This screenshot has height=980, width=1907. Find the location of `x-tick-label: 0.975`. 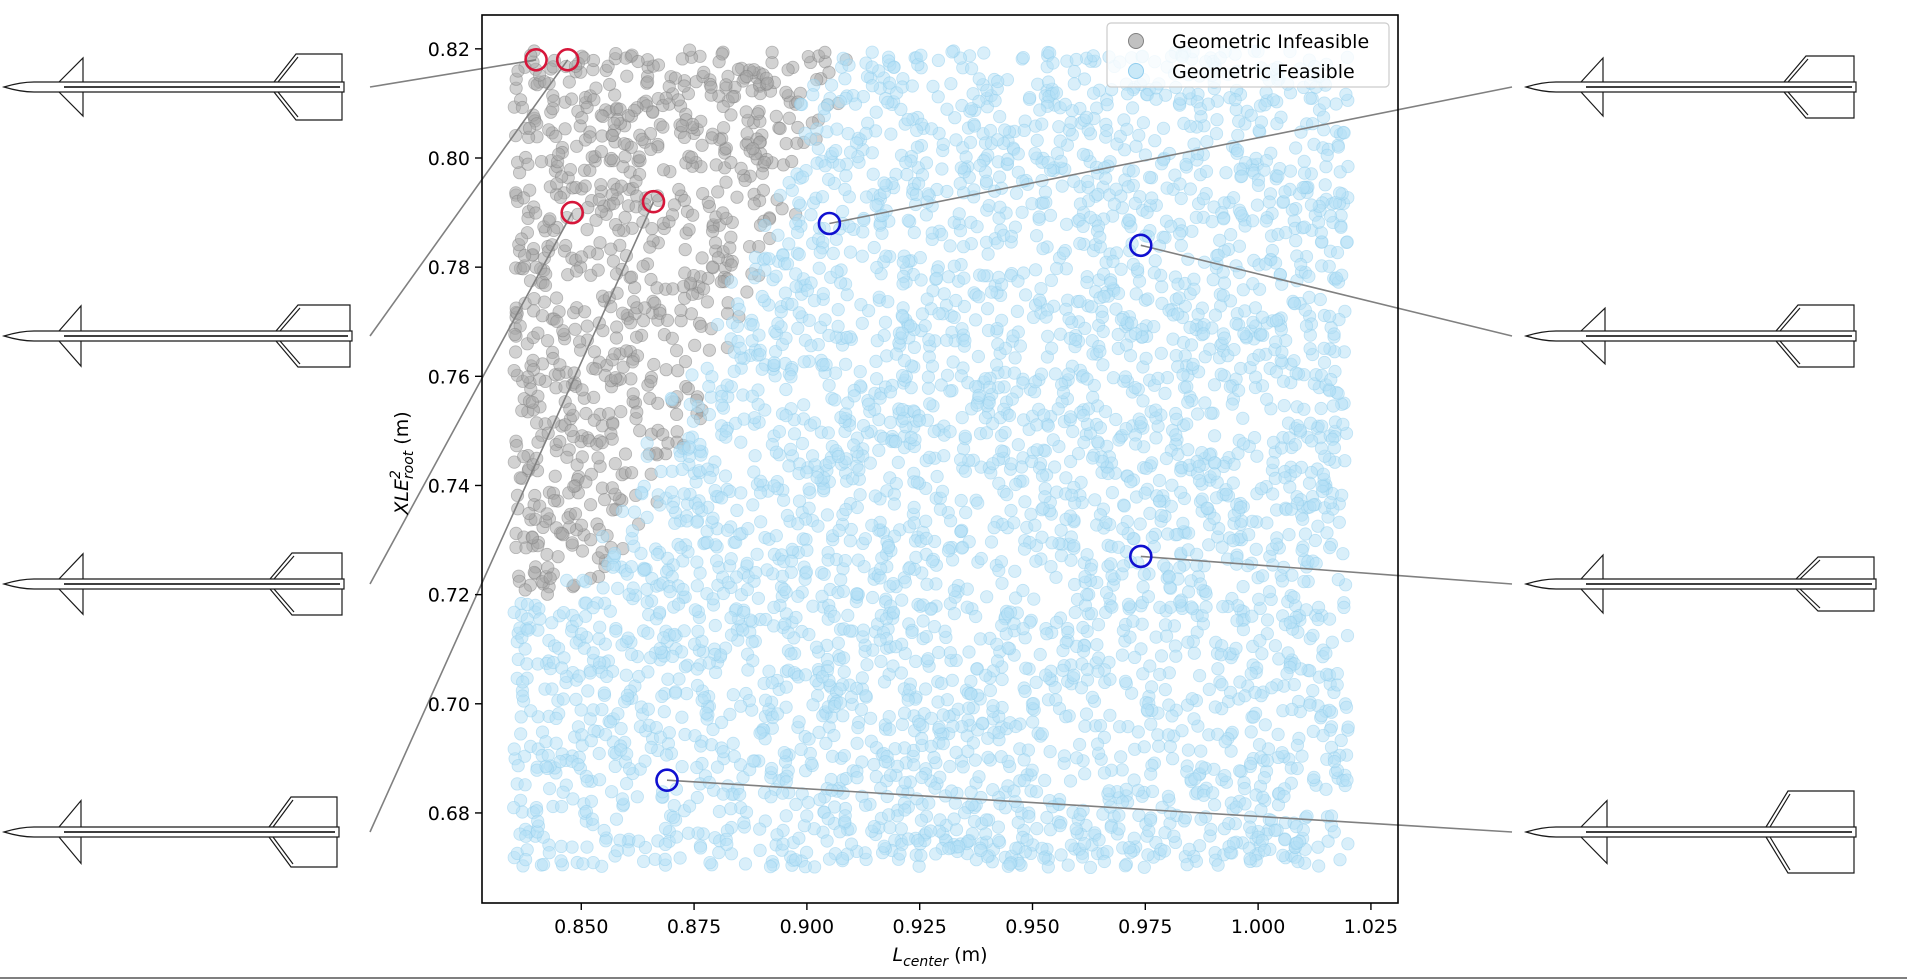

x-tick-label: 0.975 is located at coordinates (1145, 927).